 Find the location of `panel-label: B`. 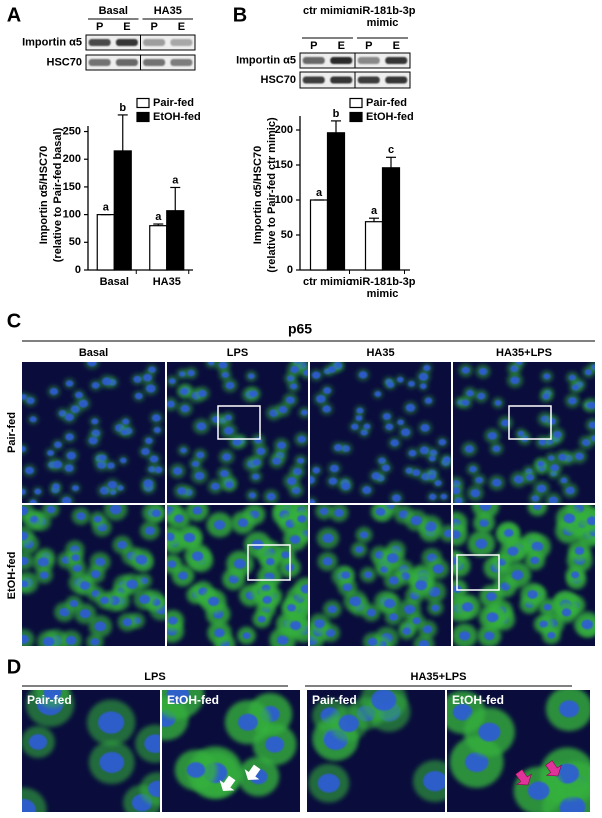

panel-label: B is located at coordinates (240, 15).